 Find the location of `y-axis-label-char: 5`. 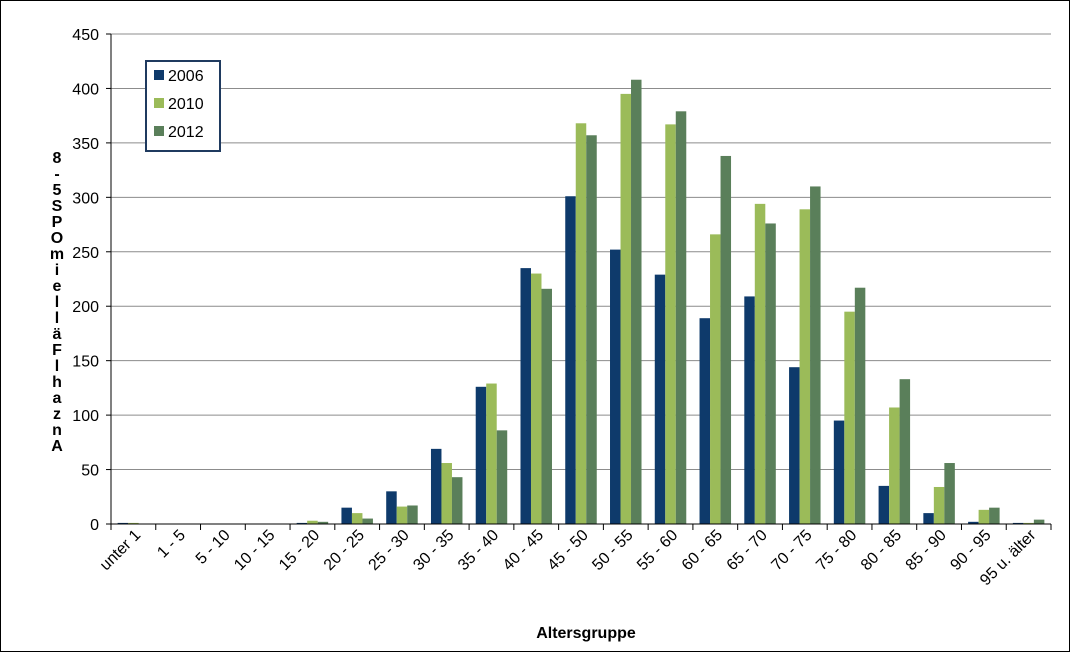

y-axis-label-char: 5 is located at coordinates (57, 190).